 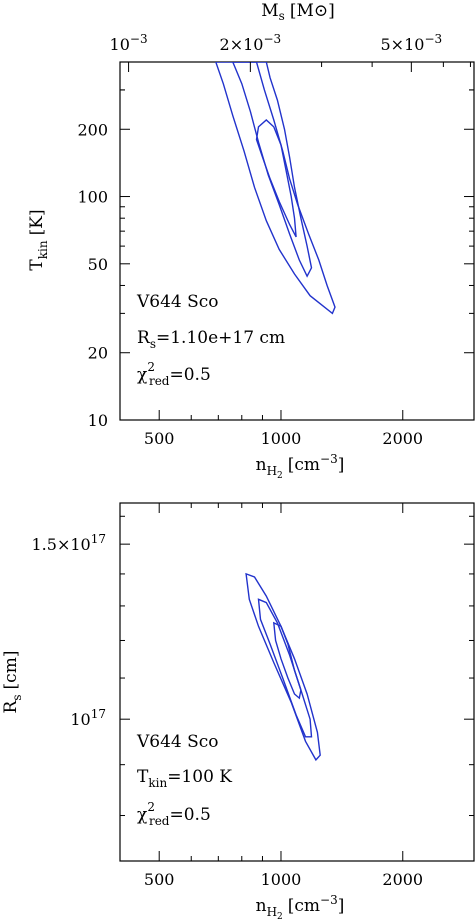 What do you see at coordinates (12, 682) in the screenshot?
I see `bottom-y-axis-title: Rs[cm]` at bounding box center [12, 682].